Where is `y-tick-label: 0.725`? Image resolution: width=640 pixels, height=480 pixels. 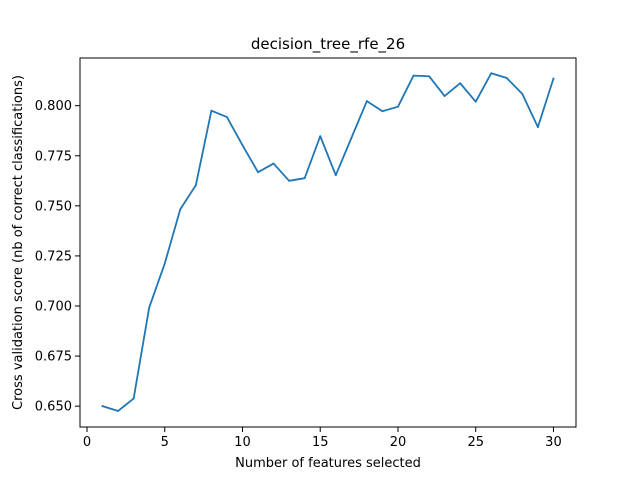 y-tick-label: 0.725 is located at coordinates (53, 256).